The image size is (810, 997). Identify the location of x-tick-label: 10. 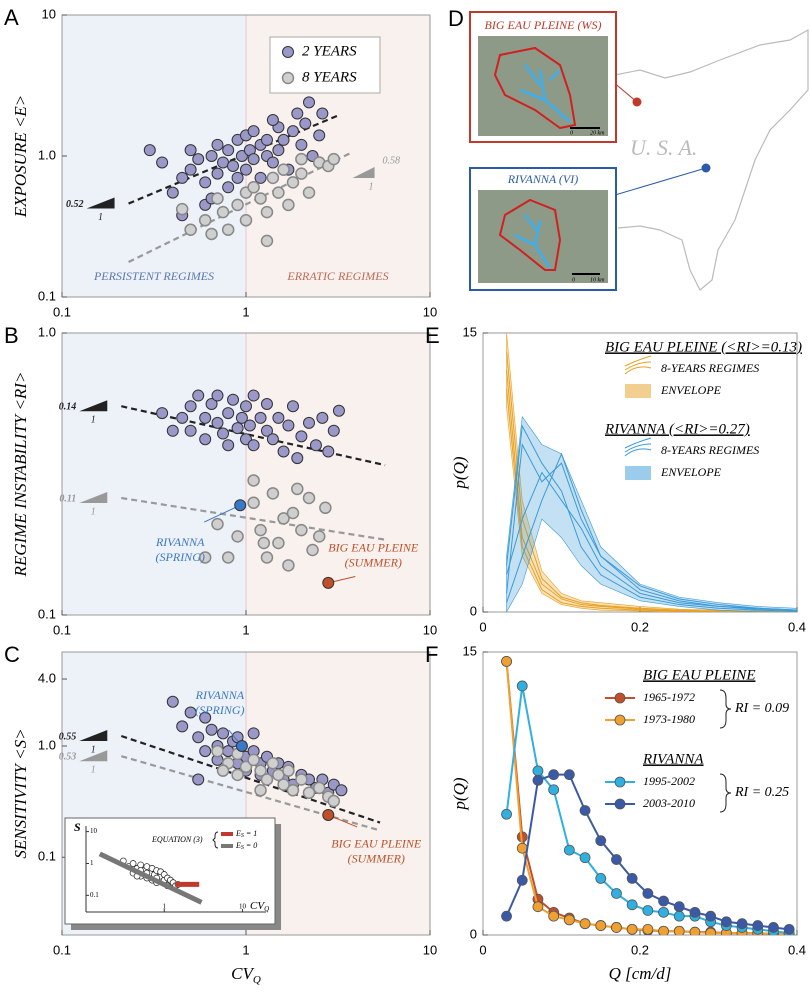
(430, 311).